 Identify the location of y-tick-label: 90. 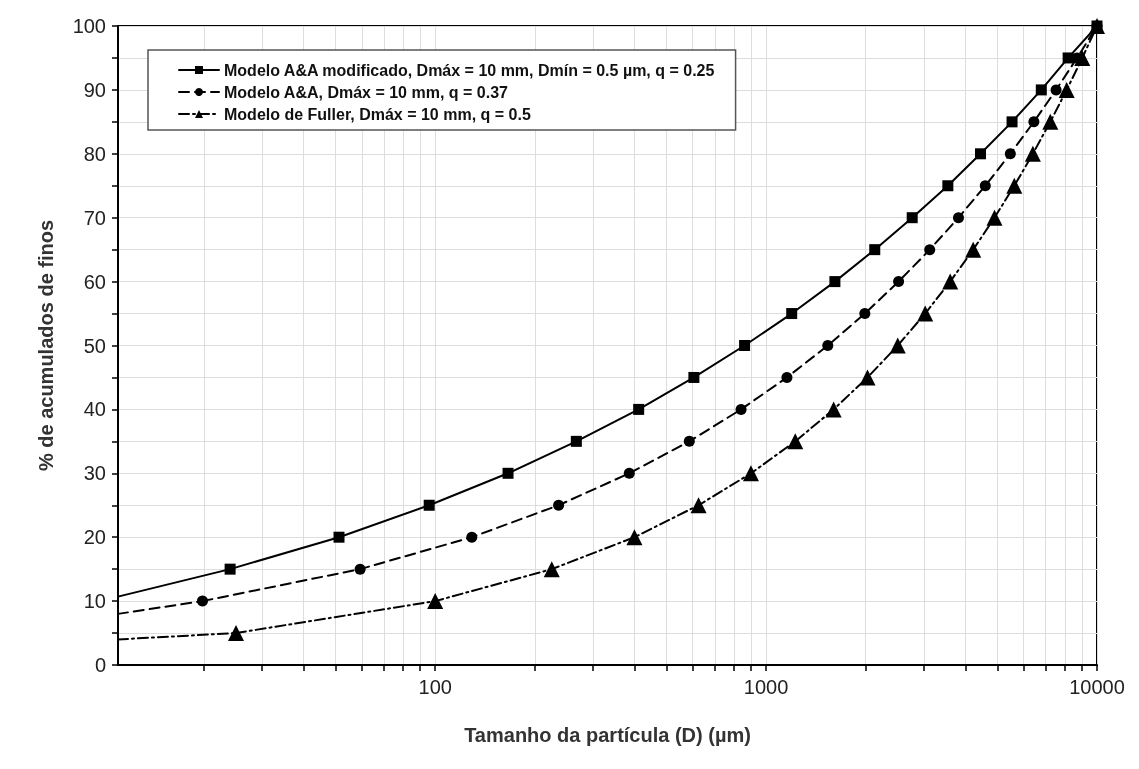
(94, 89).